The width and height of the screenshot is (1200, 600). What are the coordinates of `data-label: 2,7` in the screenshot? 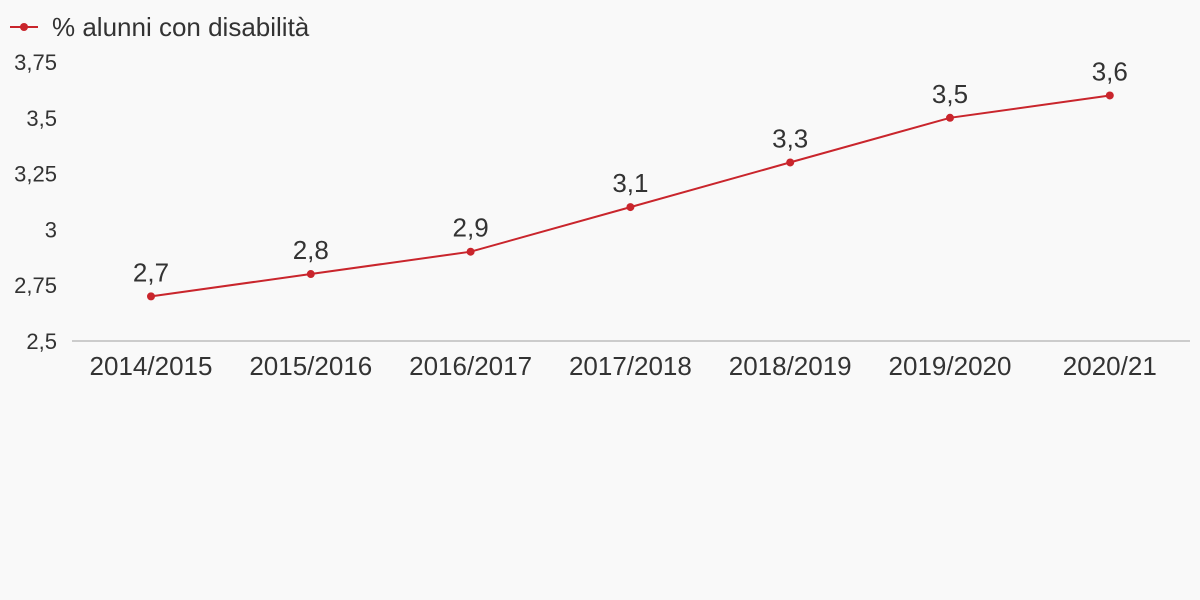 It's located at (151, 272).